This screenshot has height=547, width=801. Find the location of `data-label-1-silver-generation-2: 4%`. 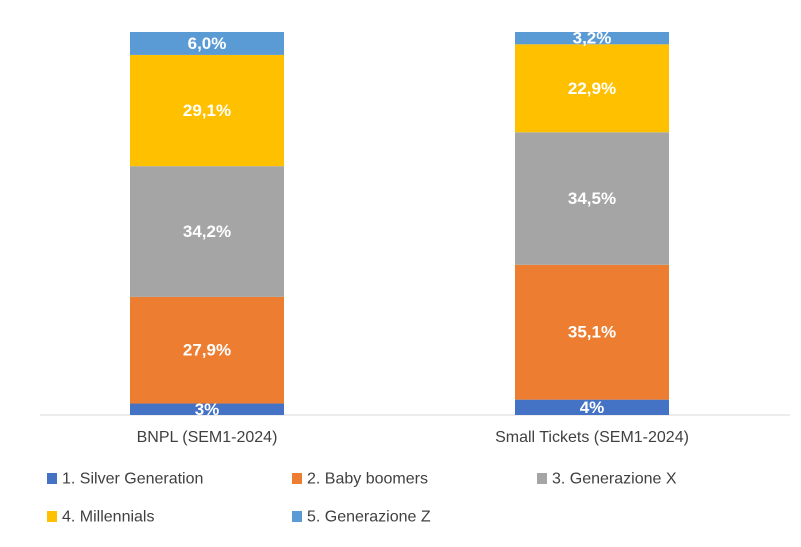

data-label-1-silver-generation-2: 4% is located at coordinates (592, 407).